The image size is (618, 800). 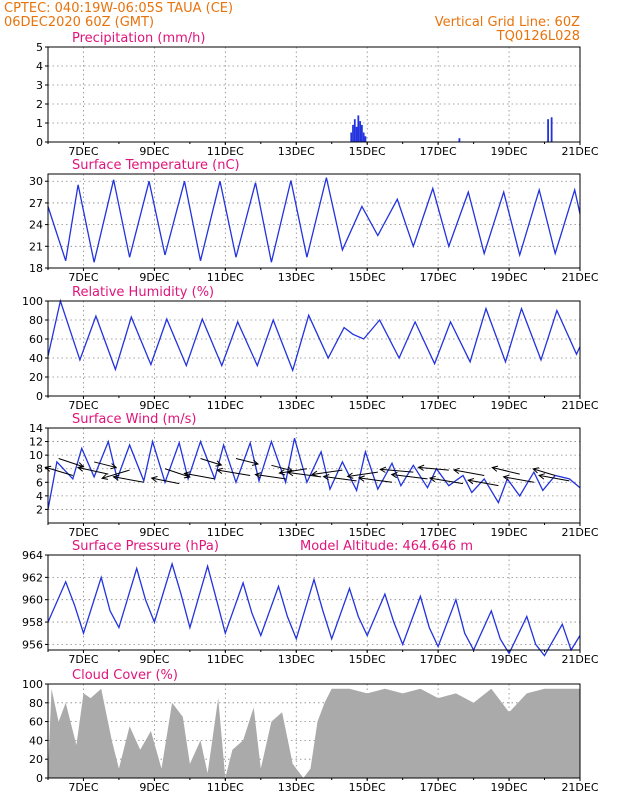 What do you see at coordinates (509, 151) in the screenshot?
I see `precip-xtick-label: 19DEC` at bounding box center [509, 151].